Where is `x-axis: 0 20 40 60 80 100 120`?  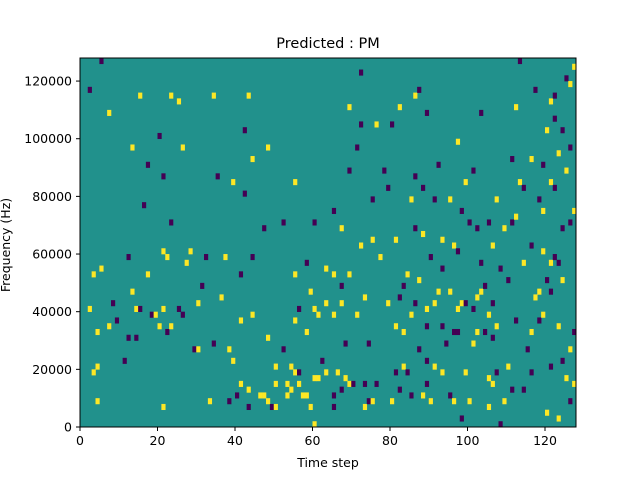
x-axis: 0 20 40 60 80 100 120 is located at coordinates (316, 437).